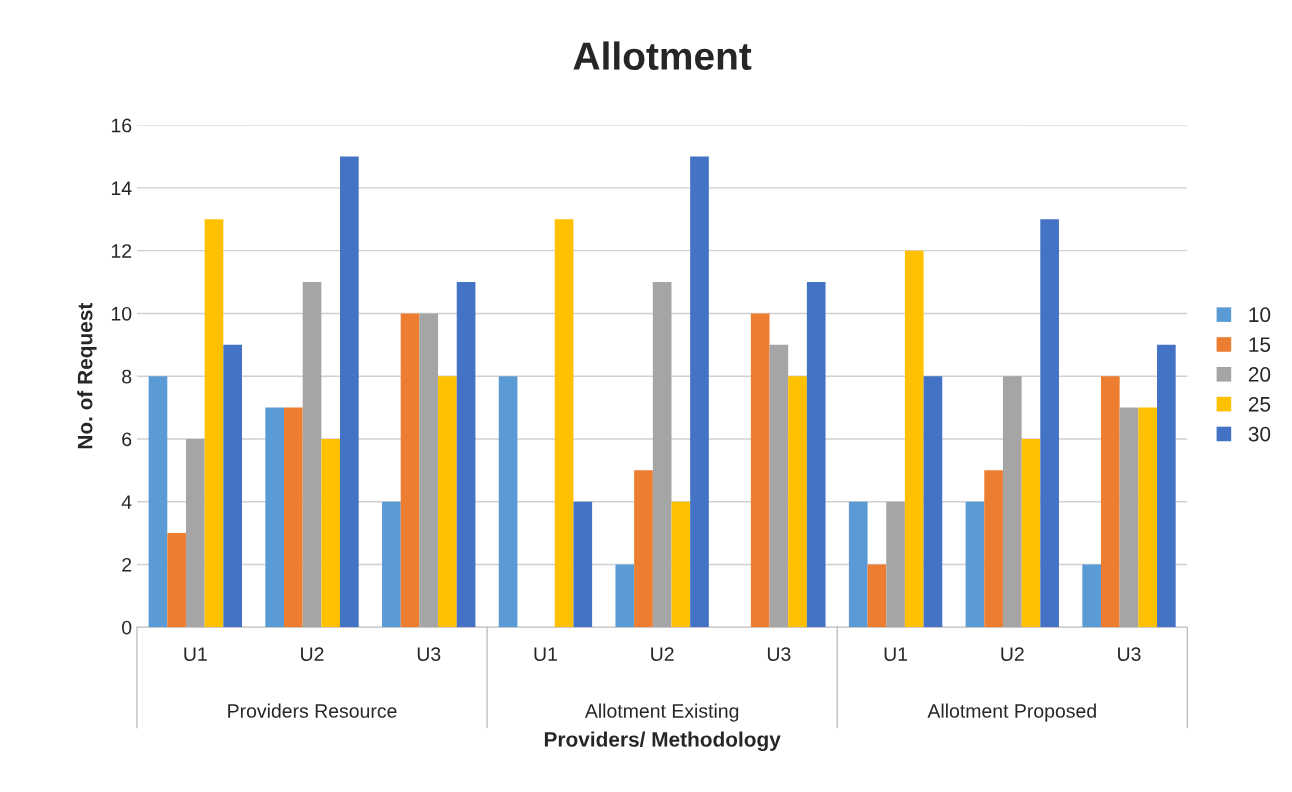 The height and width of the screenshot is (792, 1292). What do you see at coordinates (1259, 374) in the screenshot?
I see `legend-label: 20` at bounding box center [1259, 374].